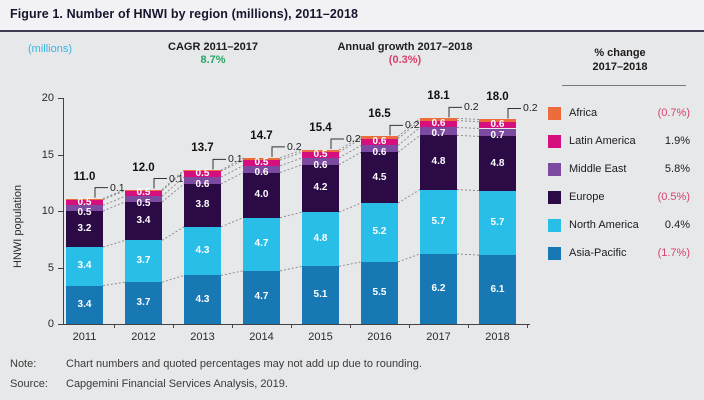 Image resolution: width=704 pixels, height=400 pixels. I want to click on callout-label: 0.2, so click(353, 138).